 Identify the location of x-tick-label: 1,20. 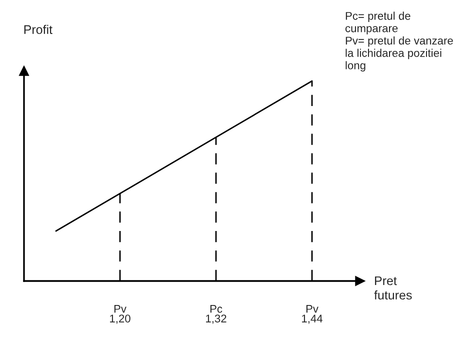
(120, 319).